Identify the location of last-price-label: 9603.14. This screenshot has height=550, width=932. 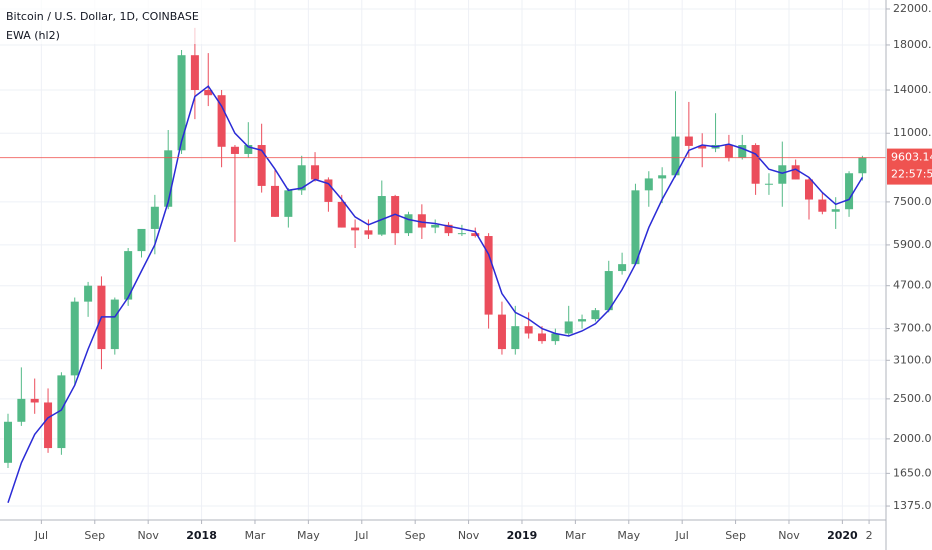
(911, 157).